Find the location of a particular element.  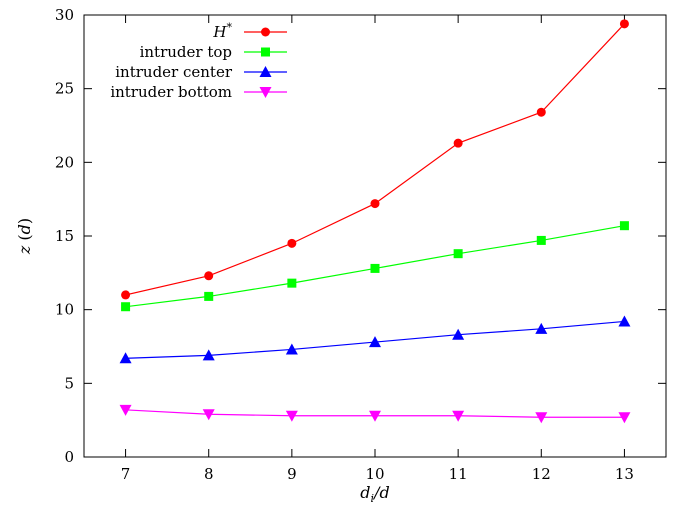

legend-label: intruder top is located at coordinates (186, 52).